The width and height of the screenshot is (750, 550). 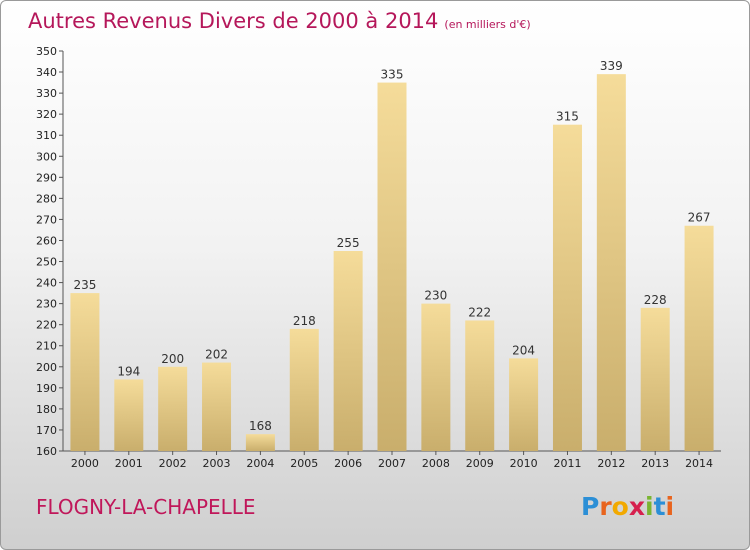 What do you see at coordinates (699, 218) in the screenshot?
I see `bar-value-label: 267` at bounding box center [699, 218].